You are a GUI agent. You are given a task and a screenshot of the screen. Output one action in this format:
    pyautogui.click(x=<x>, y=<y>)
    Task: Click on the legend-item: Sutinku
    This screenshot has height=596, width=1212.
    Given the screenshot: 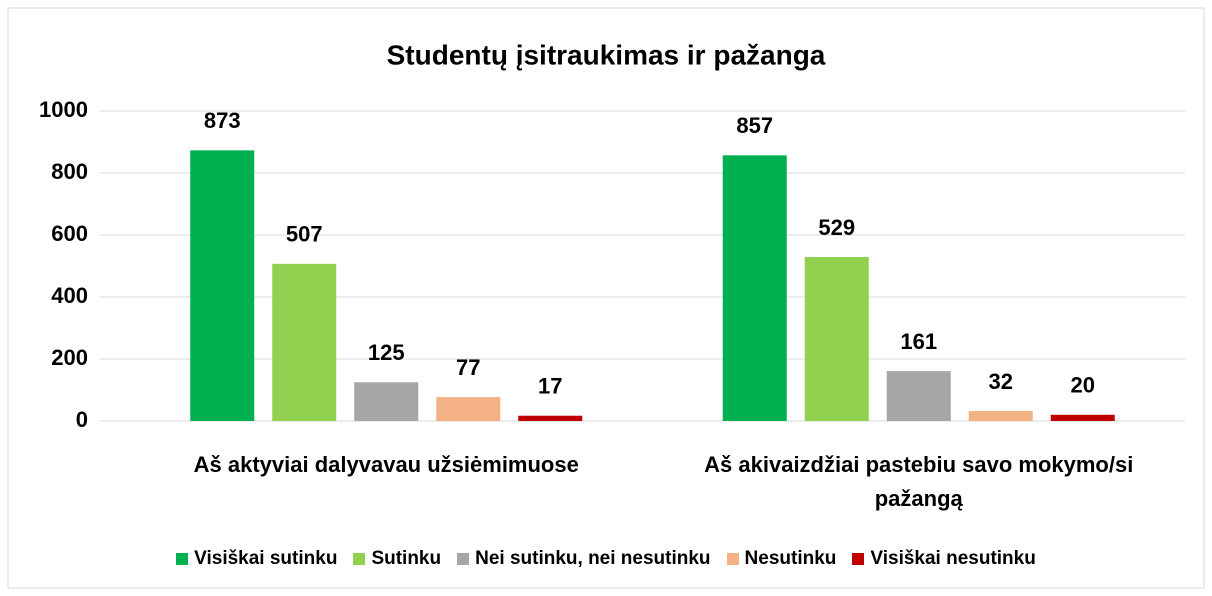 What is the action you would take?
    pyautogui.click(x=397, y=559)
    